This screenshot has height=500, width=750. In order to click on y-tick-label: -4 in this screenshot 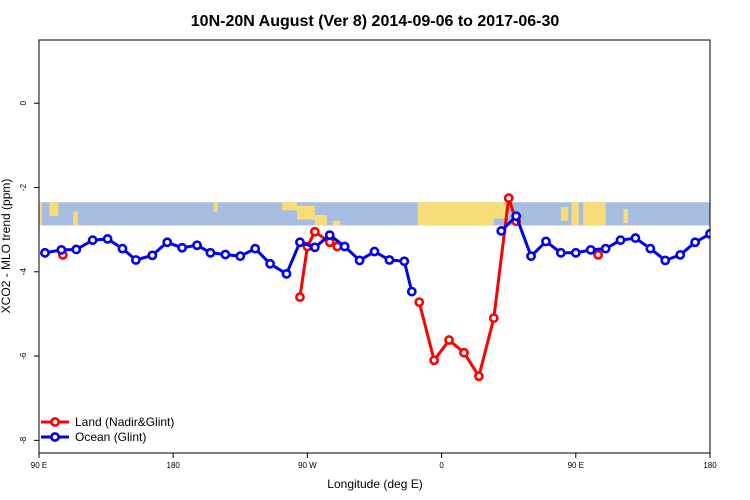, I will do `click(23, 272)`.